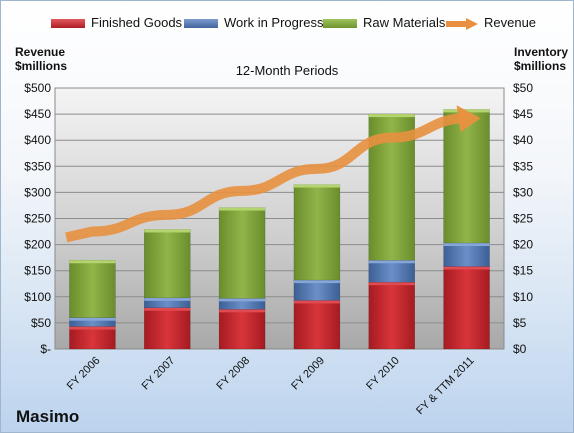 Image resolution: width=574 pixels, height=433 pixels. Describe the element at coordinates (540, 66) in the screenshot. I see `right-axis-title-line2: $millions` at that location.